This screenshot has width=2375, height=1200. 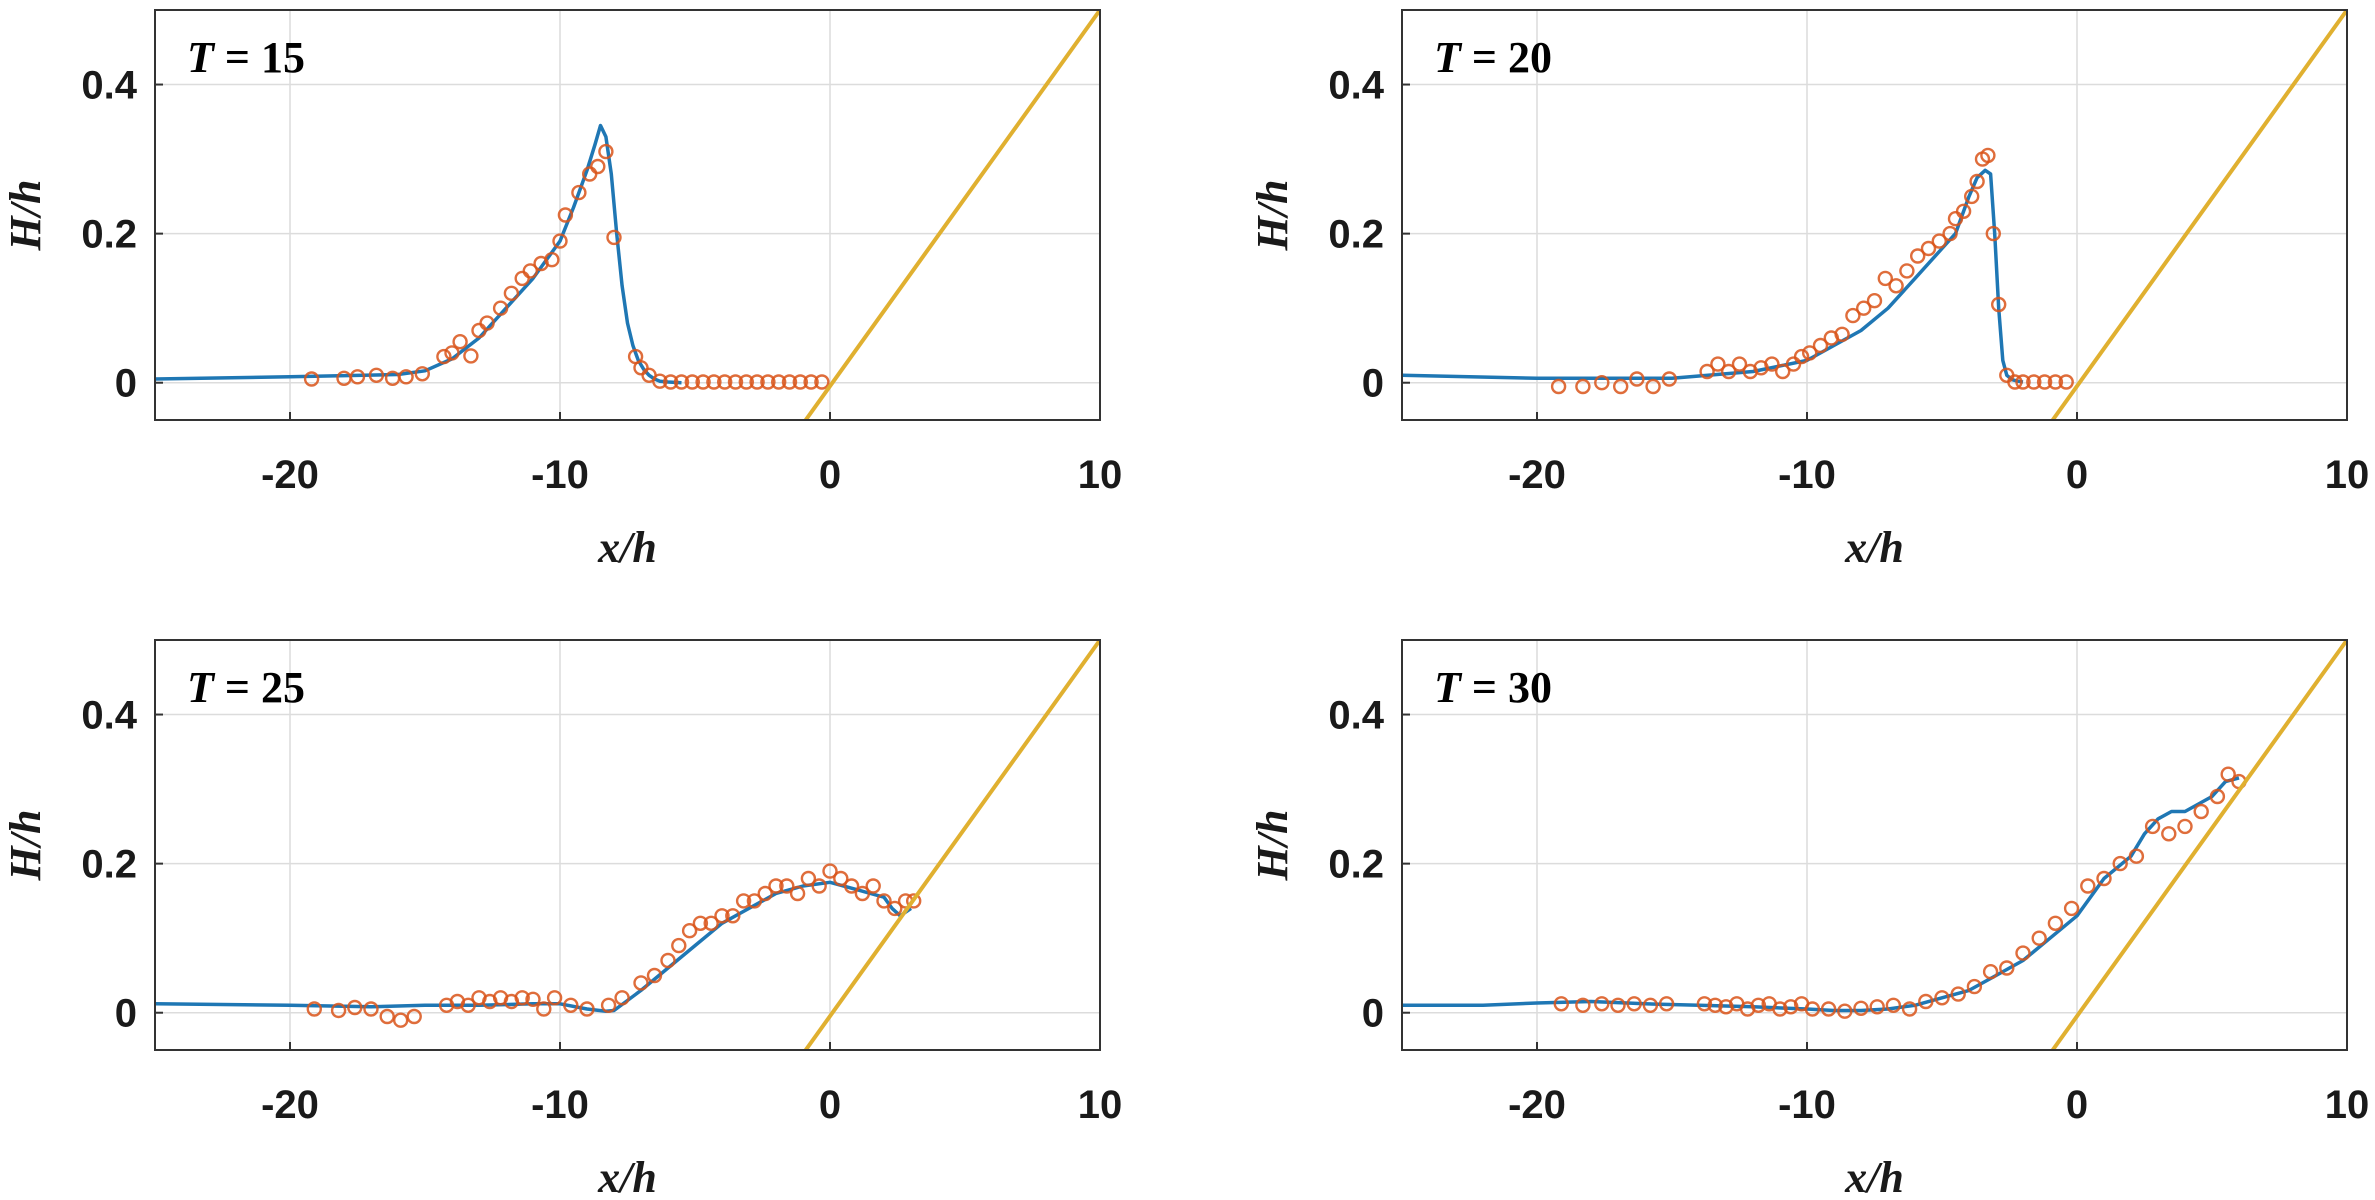 I want to click on x-tick-label: -10, so click(x=560, y=1105).